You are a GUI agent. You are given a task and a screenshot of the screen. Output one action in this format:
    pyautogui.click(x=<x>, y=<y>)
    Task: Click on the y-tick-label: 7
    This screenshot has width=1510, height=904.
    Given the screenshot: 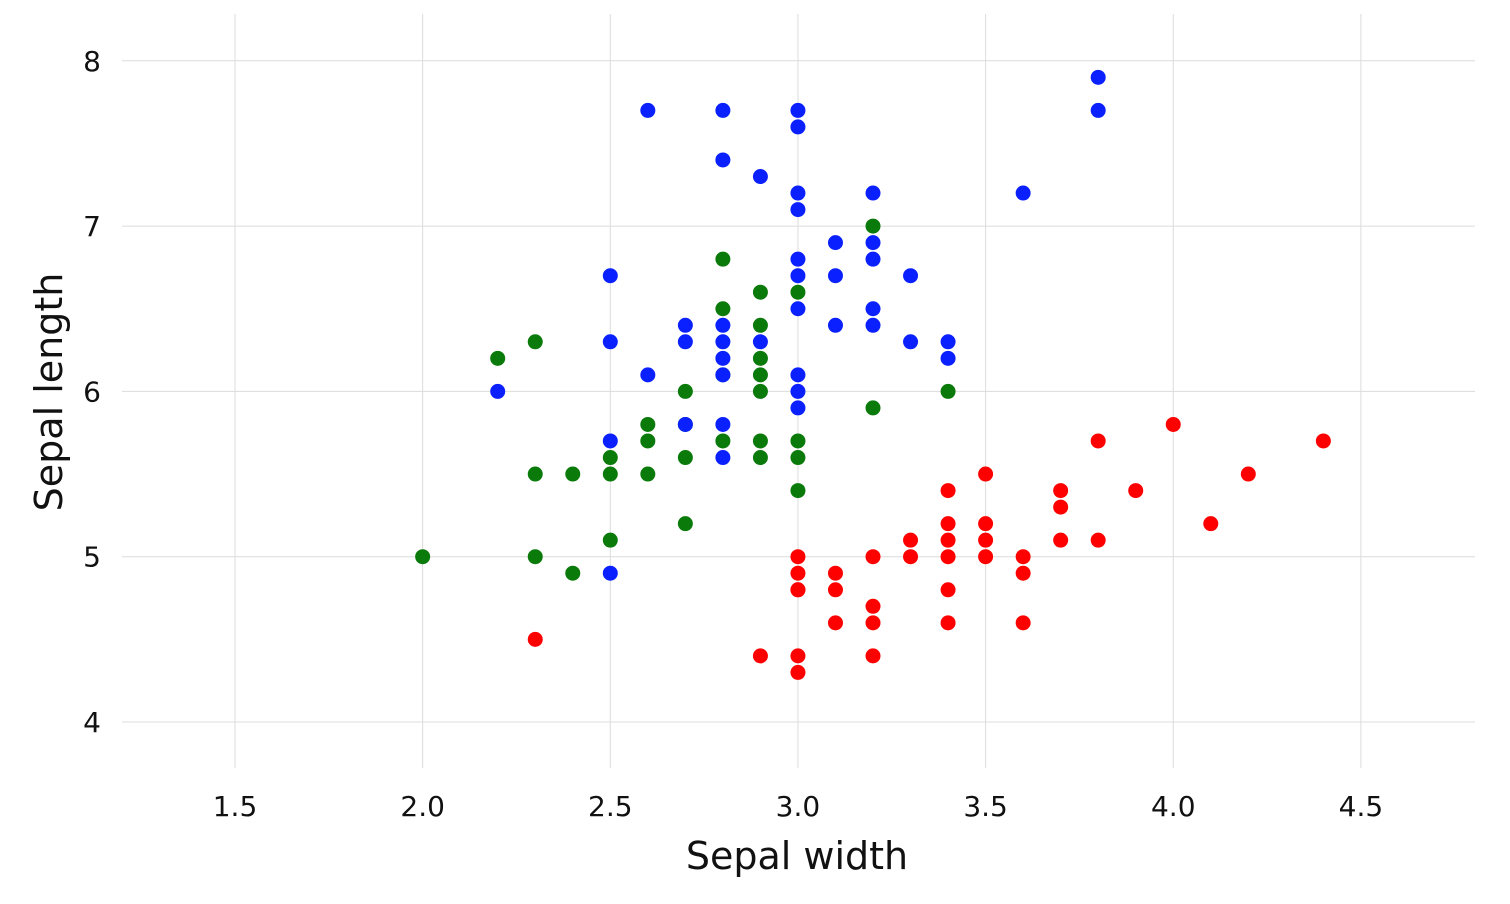 What is the action you would take?
    pyautogui.click(x=92, y=226)
    